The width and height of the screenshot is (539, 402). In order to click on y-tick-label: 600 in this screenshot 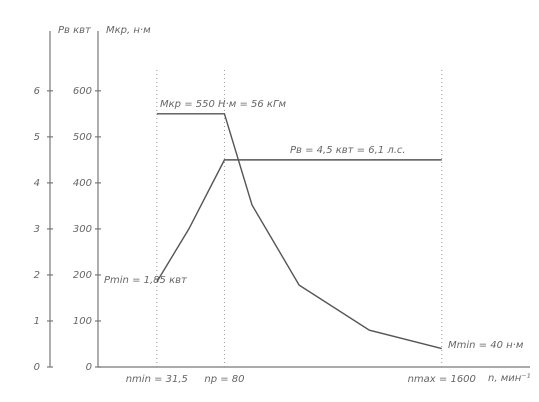, I will do `click(82, 91)`.